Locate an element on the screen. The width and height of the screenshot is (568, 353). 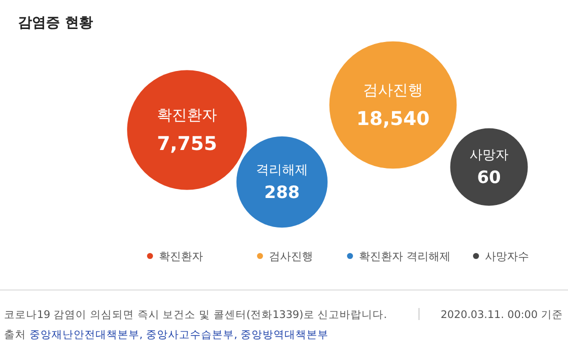
category-label: 격리해제 is located at coordinates (282, 170).